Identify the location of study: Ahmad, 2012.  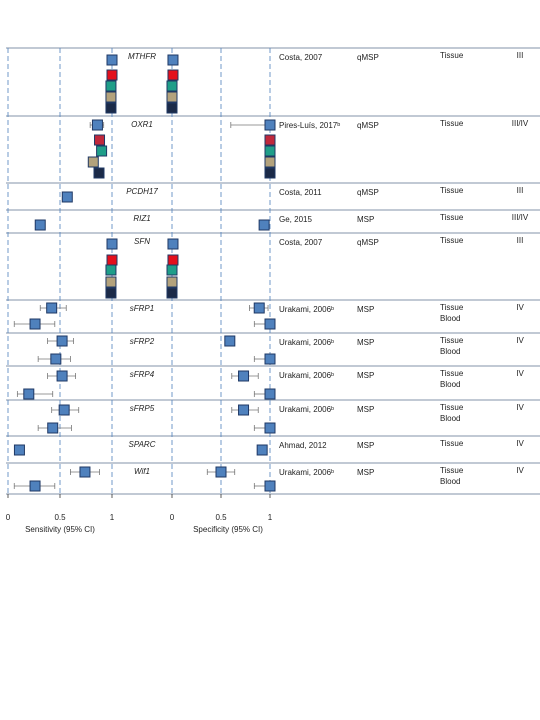
(303, 445).